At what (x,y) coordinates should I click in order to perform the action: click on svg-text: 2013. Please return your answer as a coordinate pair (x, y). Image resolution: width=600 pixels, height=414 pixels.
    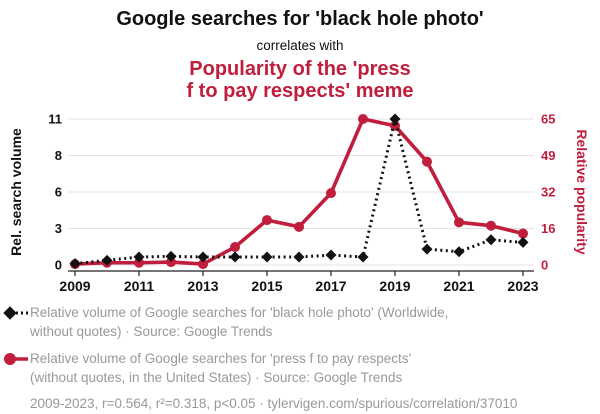
    Looking at the image, I should click on (202, 286).